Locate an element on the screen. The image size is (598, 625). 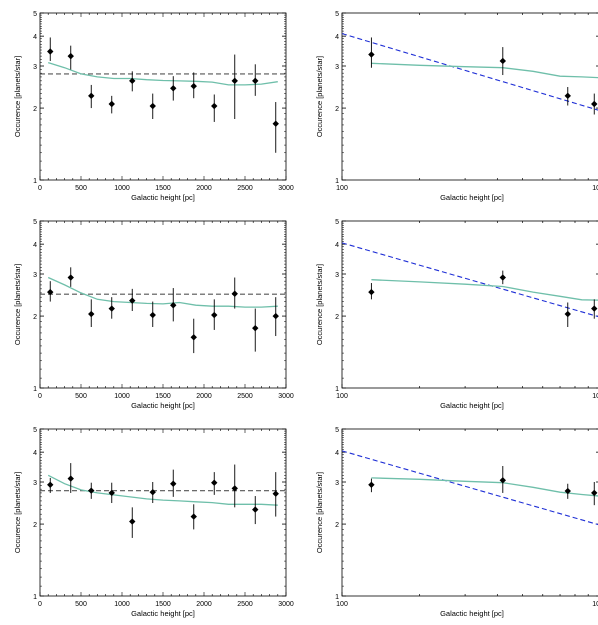
x-tick-label: 2500 is located at coordinates (245, 604).